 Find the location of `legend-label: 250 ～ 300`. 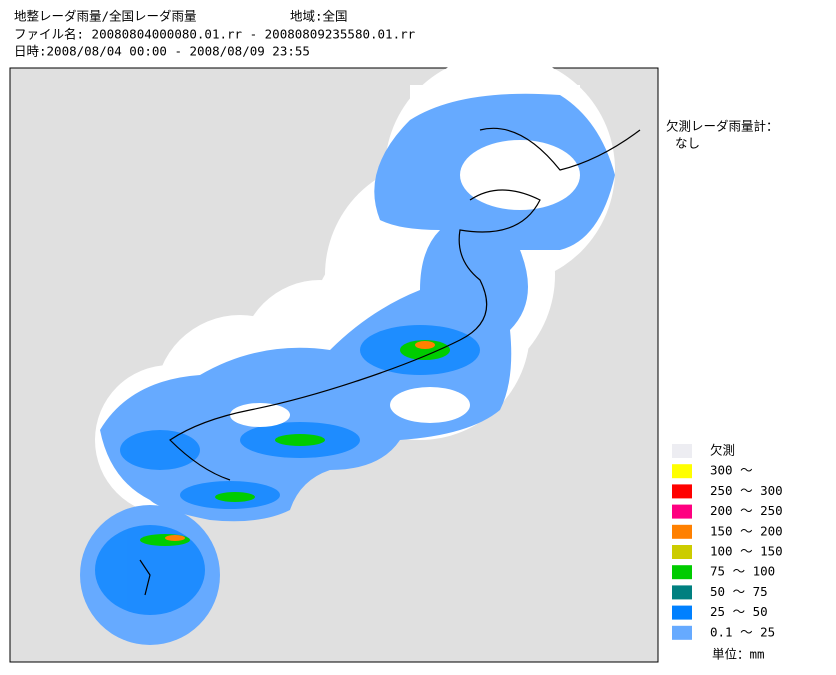

legend-label: 250 ～ 300 is located at coordinates (746, 490).